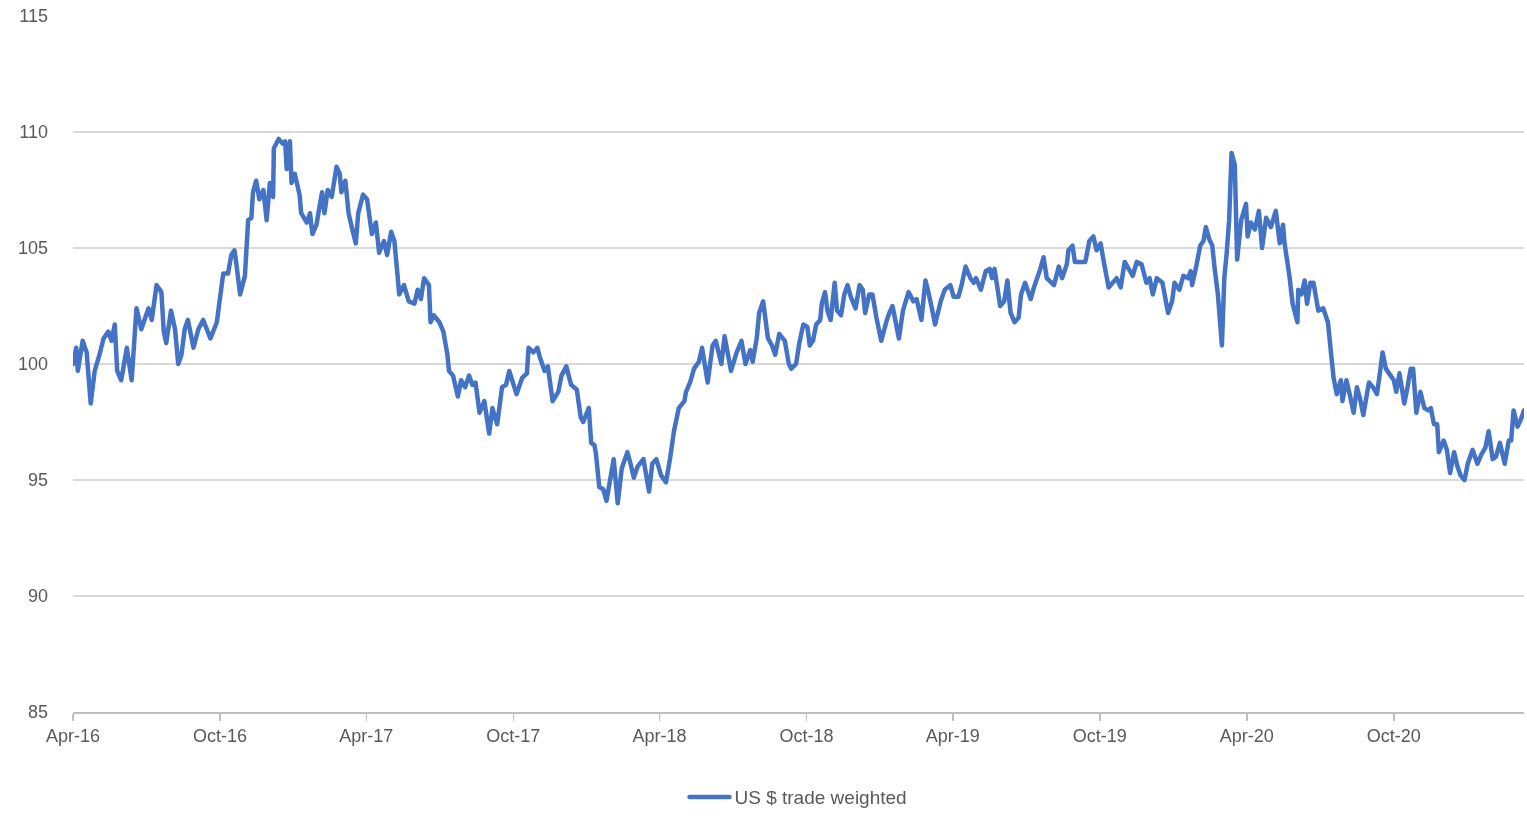 The width and height of the screenshot is (1527, 819). I want to click on x-tick-label: Oct-16, so click(220, 736).